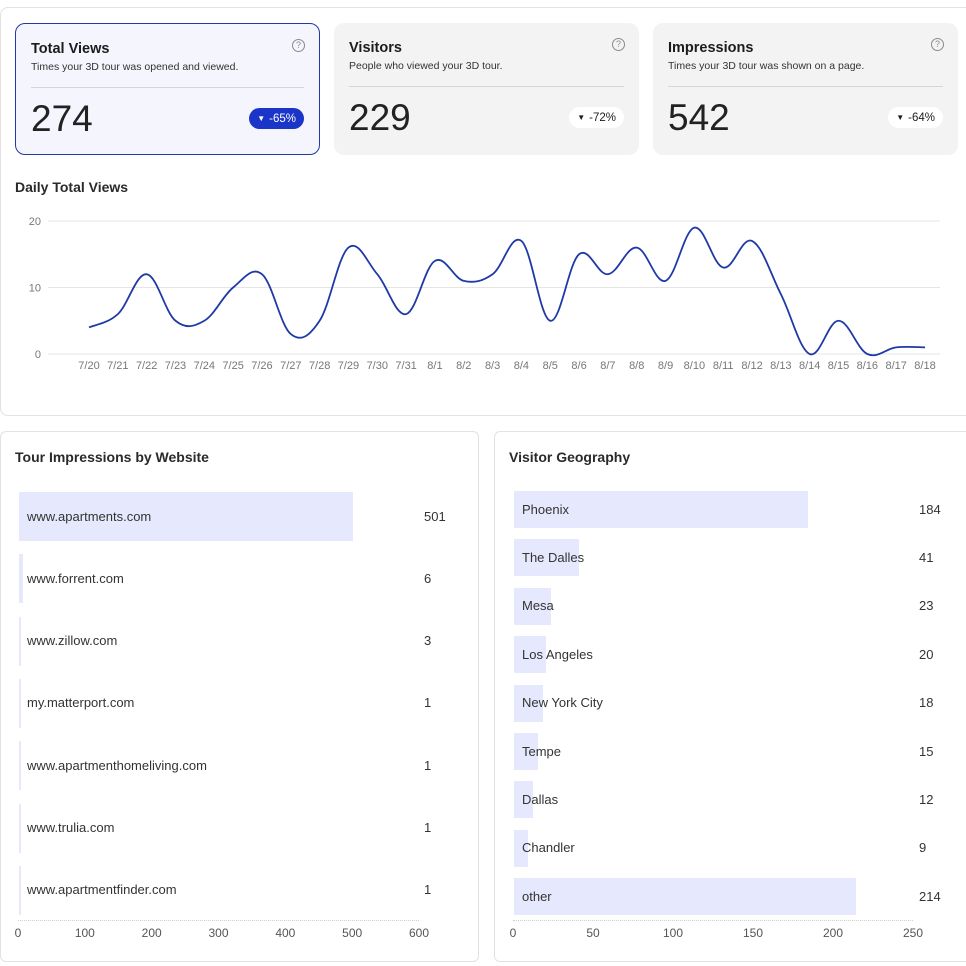 Image resolution: width=966 pixels, height=966 pixels. Describe the element at coordinates (562, 703) in the screenshot. I see `bar-label: New York City` at that location.